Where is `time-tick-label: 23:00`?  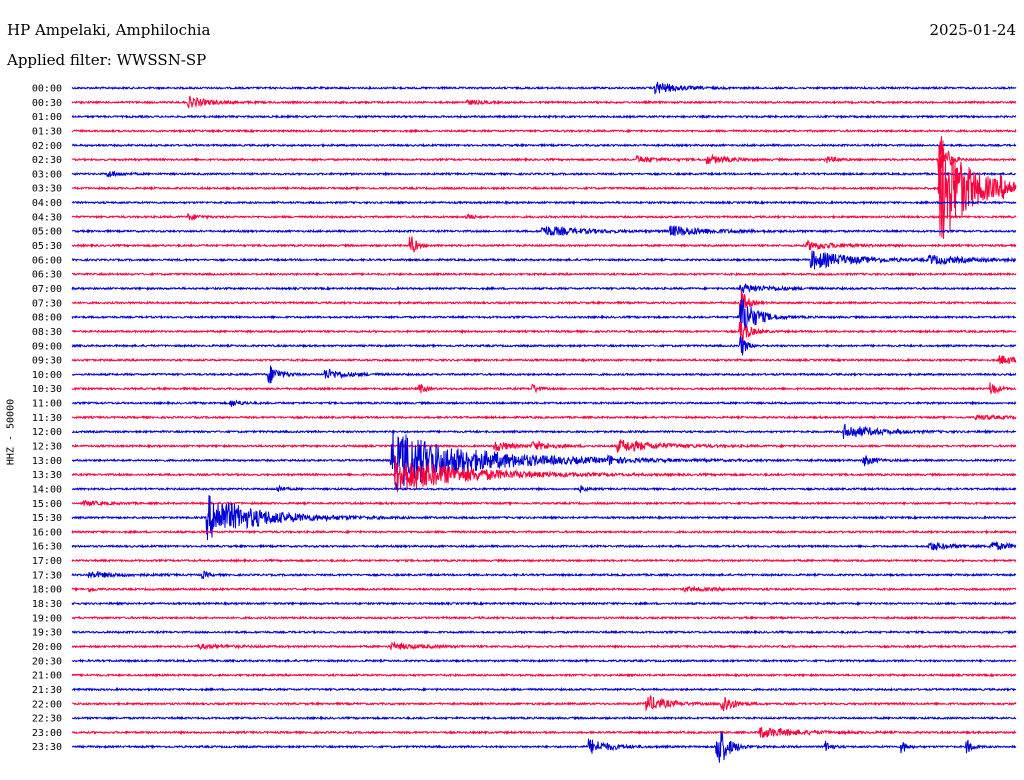 time-tick-label: 23:00 is located at coordinates (47, 733).